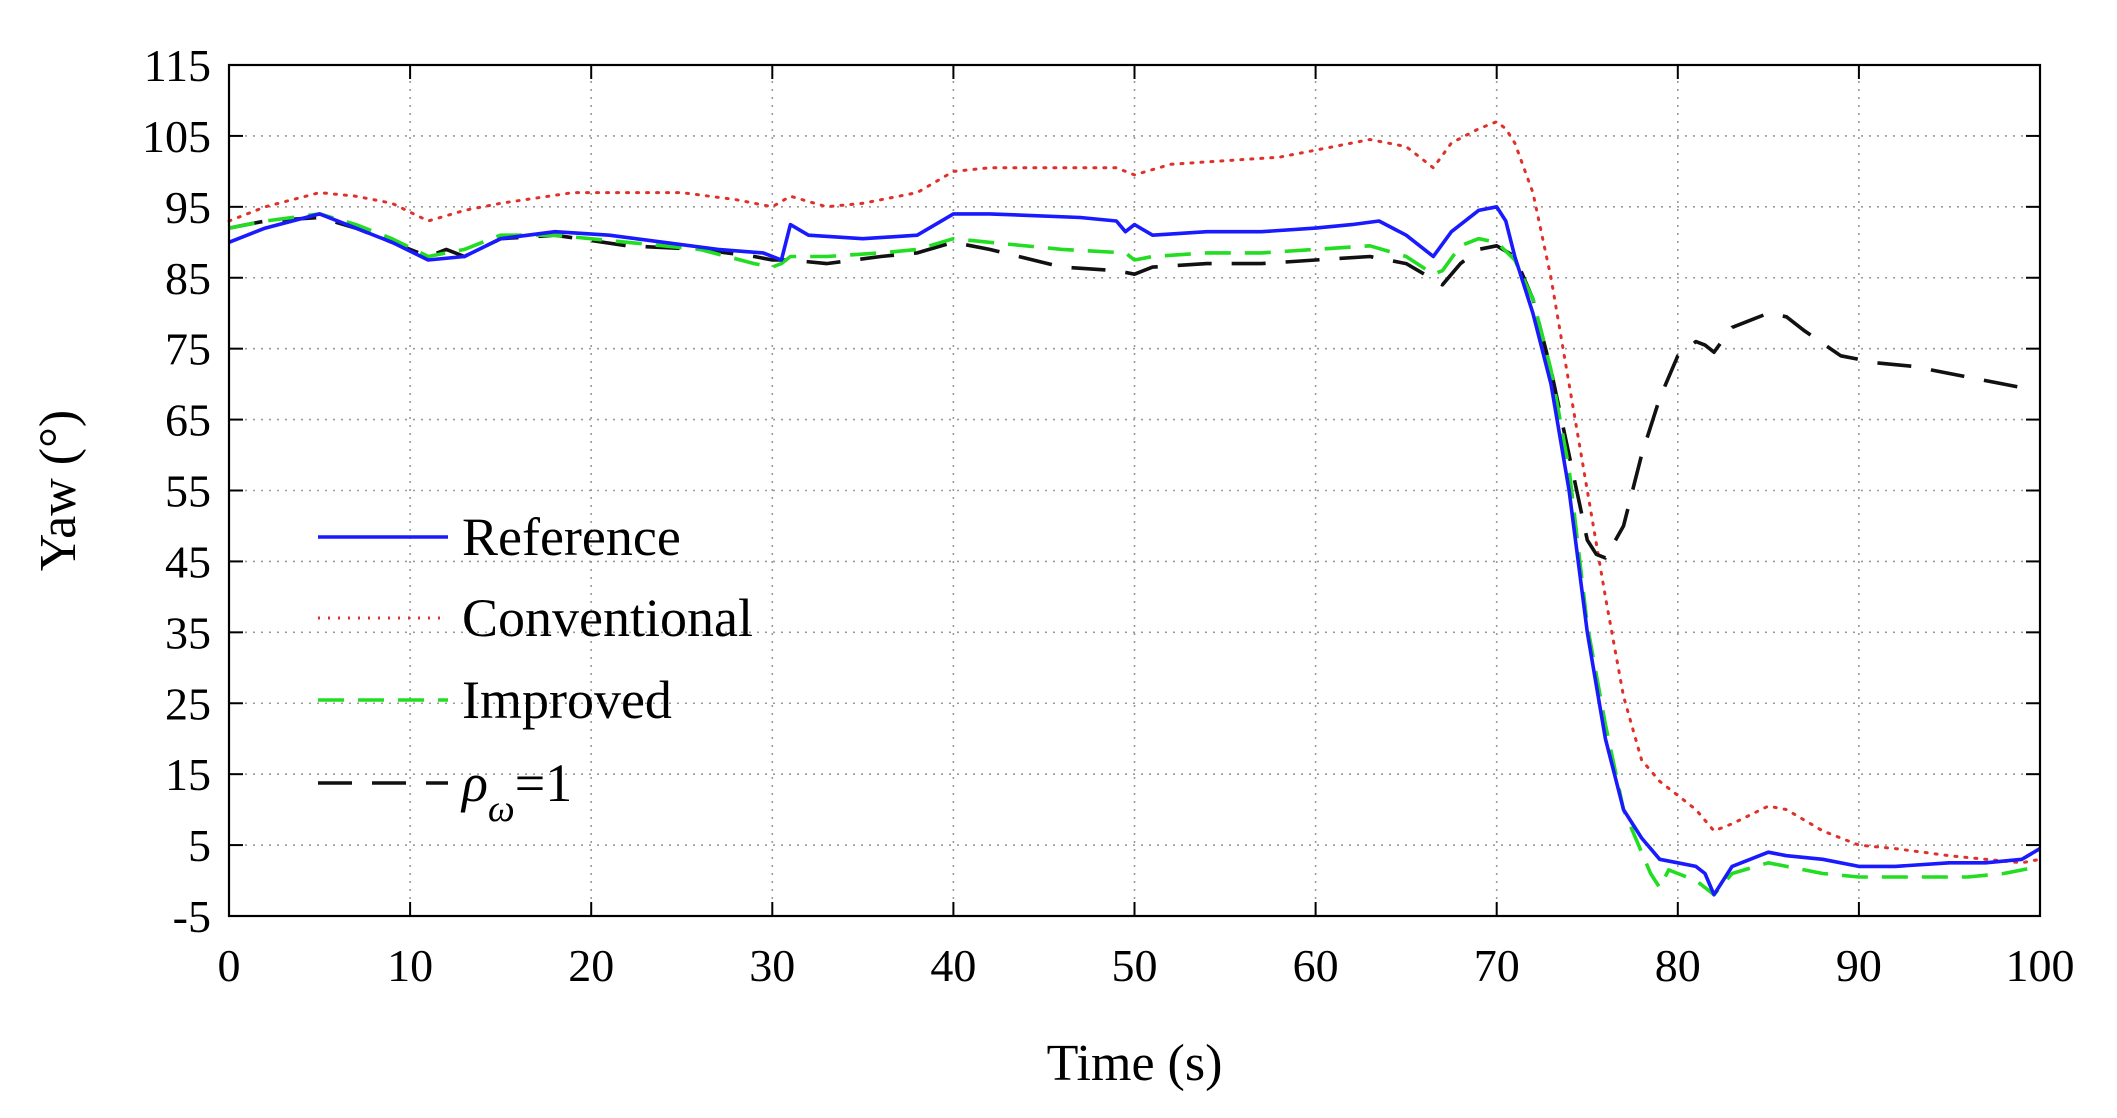 Image resolution: width=2117 pixels, height=1118 pixels. What do you see at coordinates (188, 774) in the screenshot?
I see `y-tick-label-15: 15` at bounding box center [188, 774].